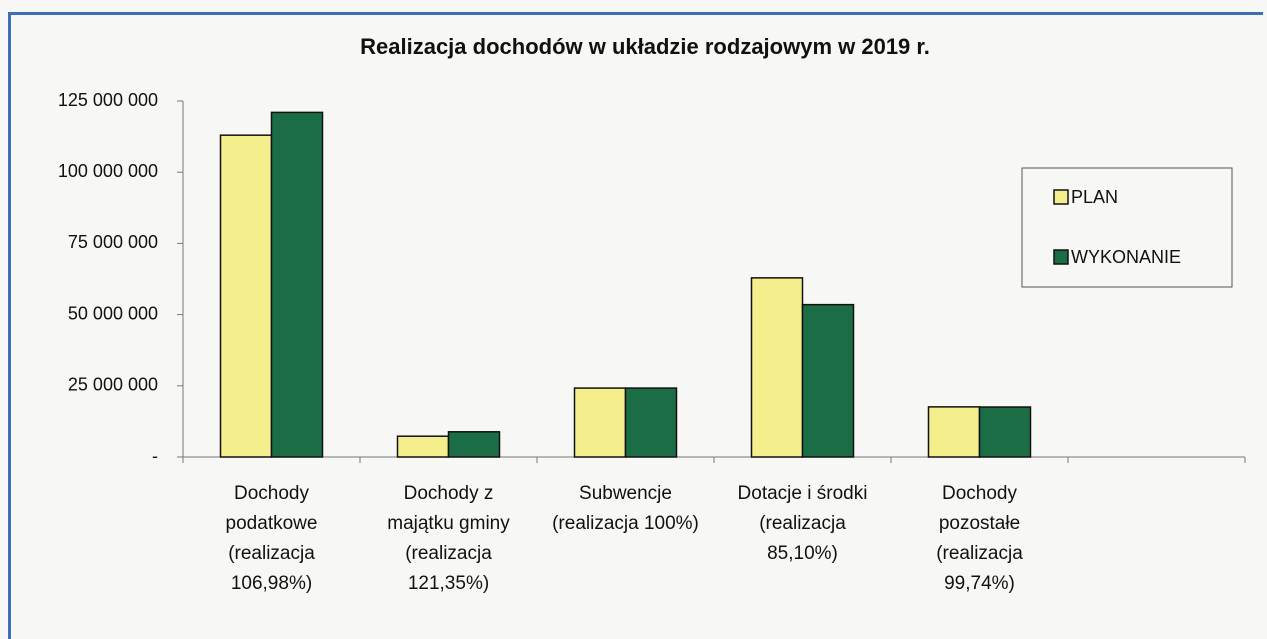 The width and height of the screenshot is (1267, 639). What do you see at coordinates (802, 523) in the screenshot?
I see `x-tick-label: Dotacje i środki (realizacja 85,10%)` at bounding box center [802, 523].